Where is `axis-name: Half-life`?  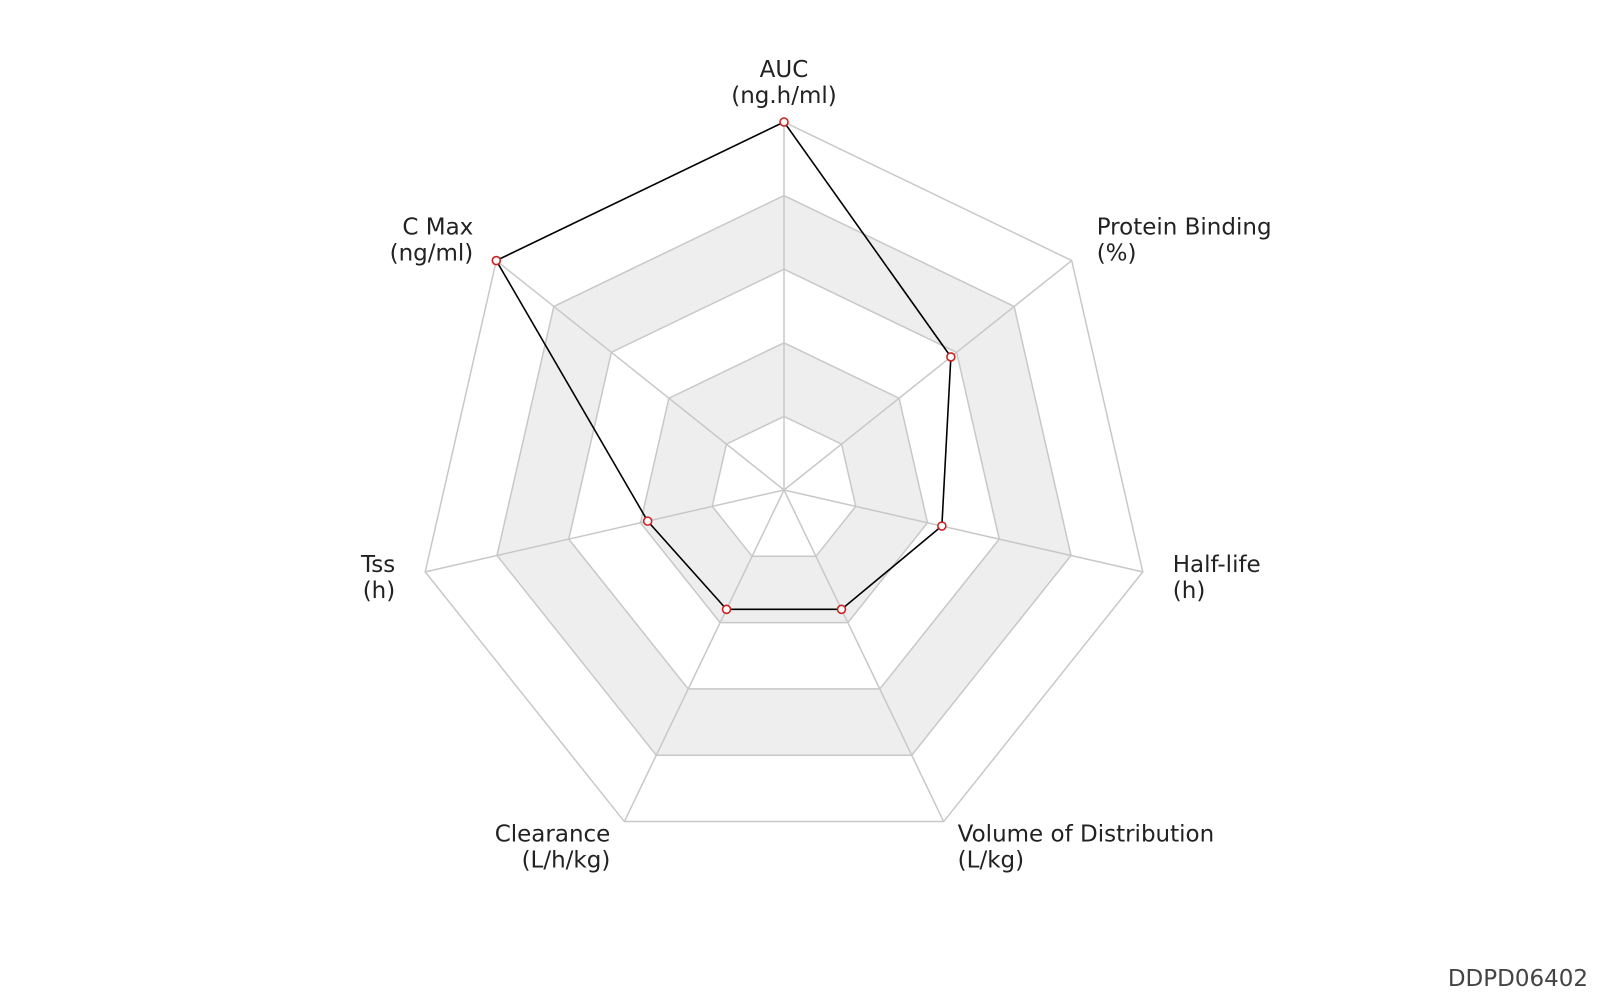 axis-name: Half-life is located at coordinates (1217, 565).